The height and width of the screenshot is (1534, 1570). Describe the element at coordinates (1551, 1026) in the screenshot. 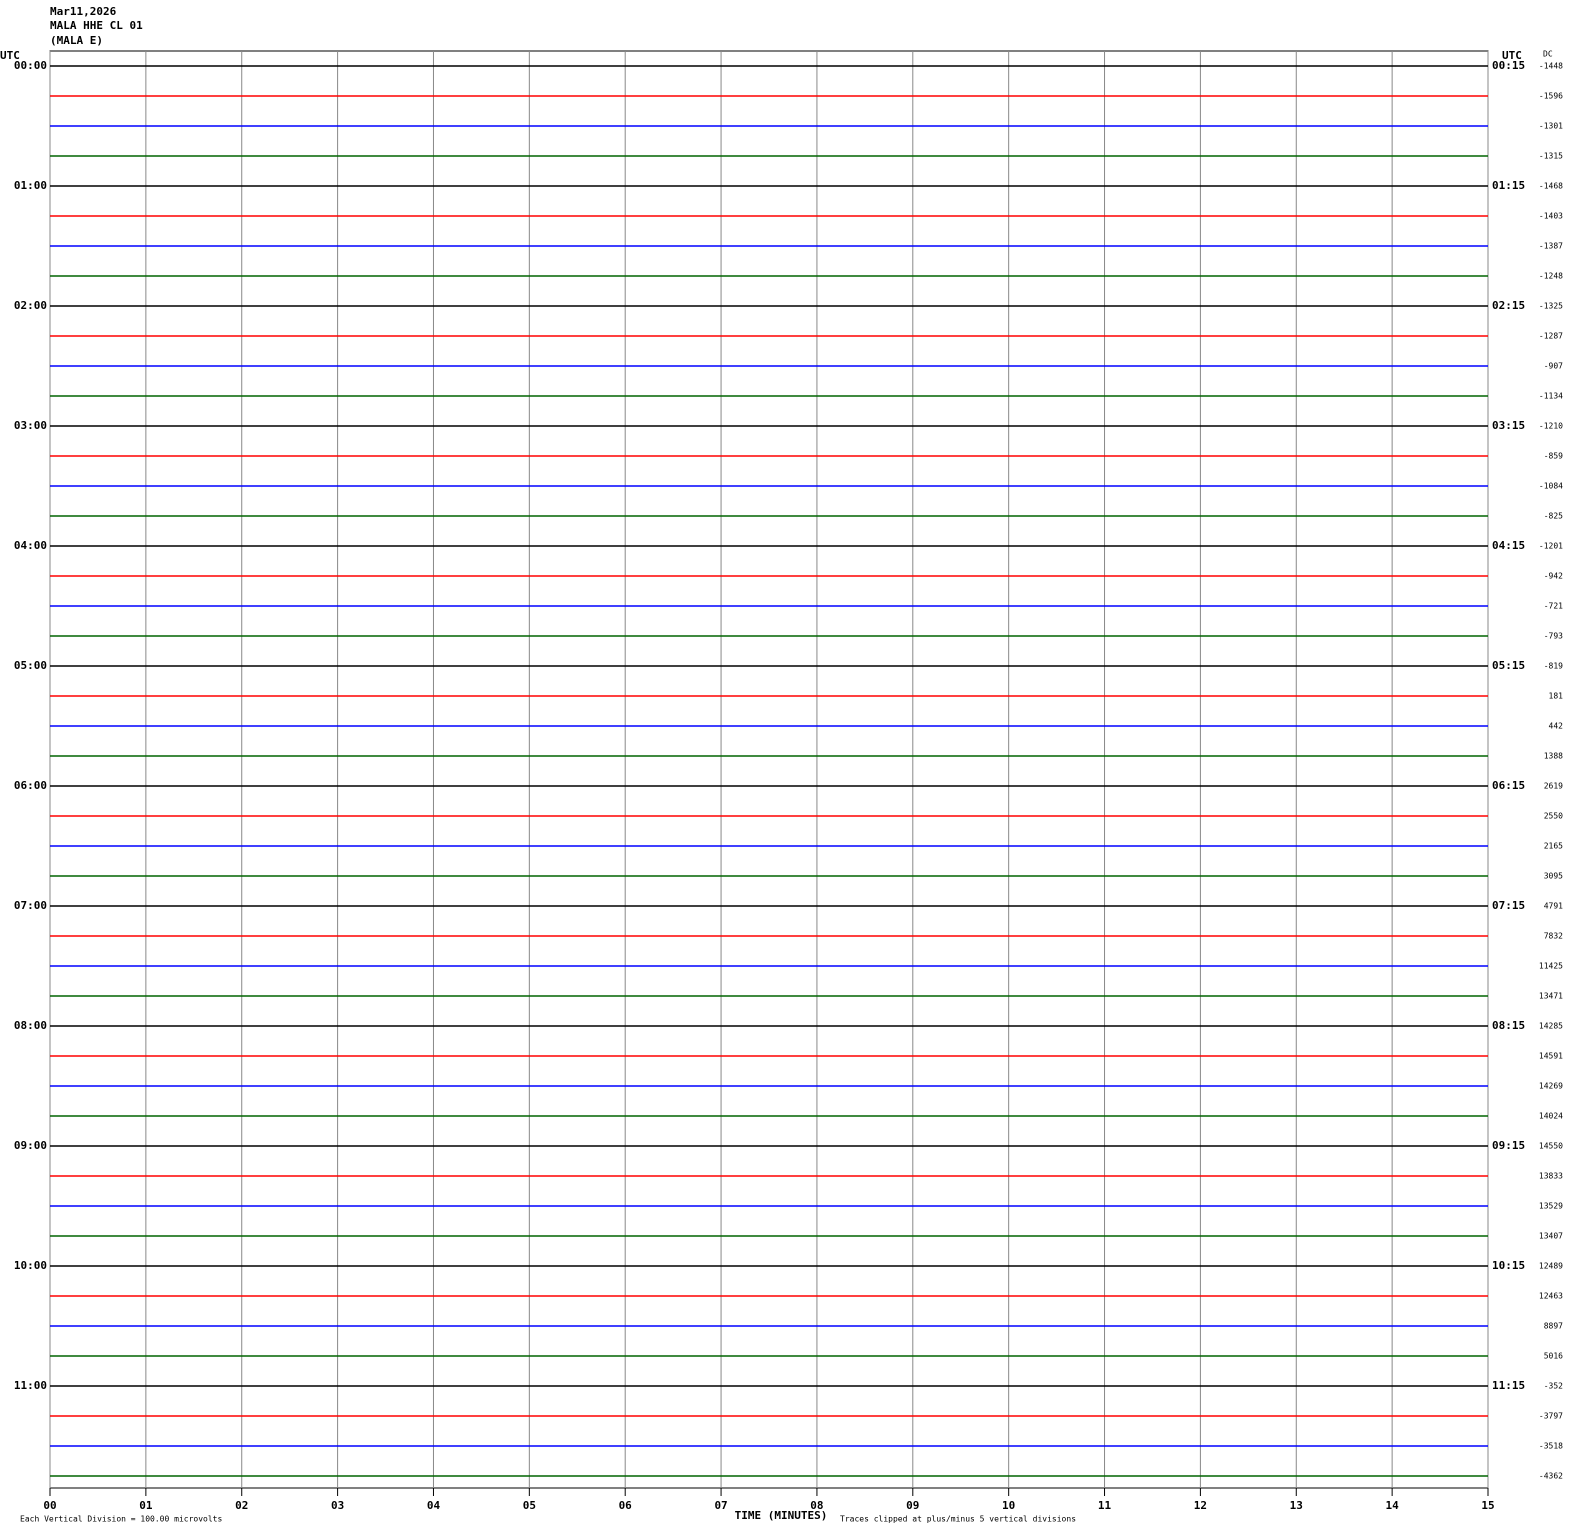

I see `dc-value: 14285` at that location.